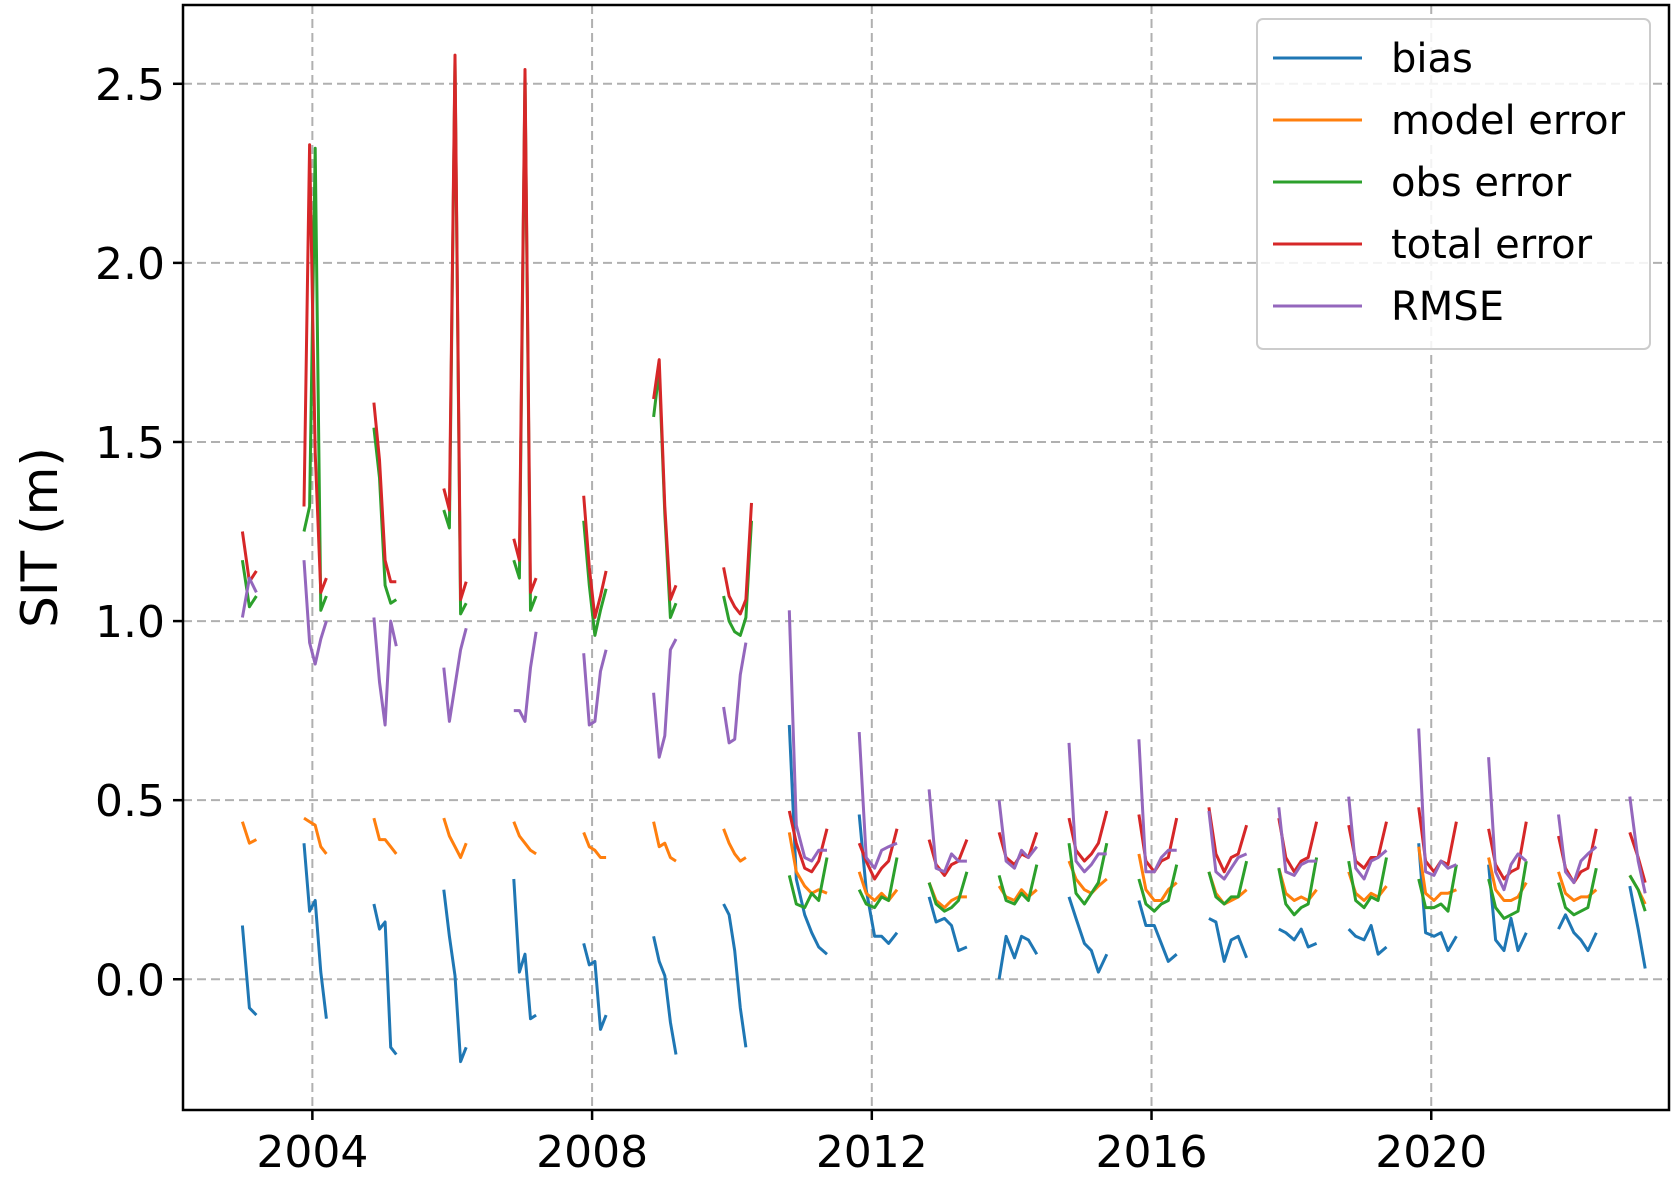 The height and width of the screenshot is (1178, 1674). I want to click on y-tick-label-1.5: 1.5, so click(130, 443).